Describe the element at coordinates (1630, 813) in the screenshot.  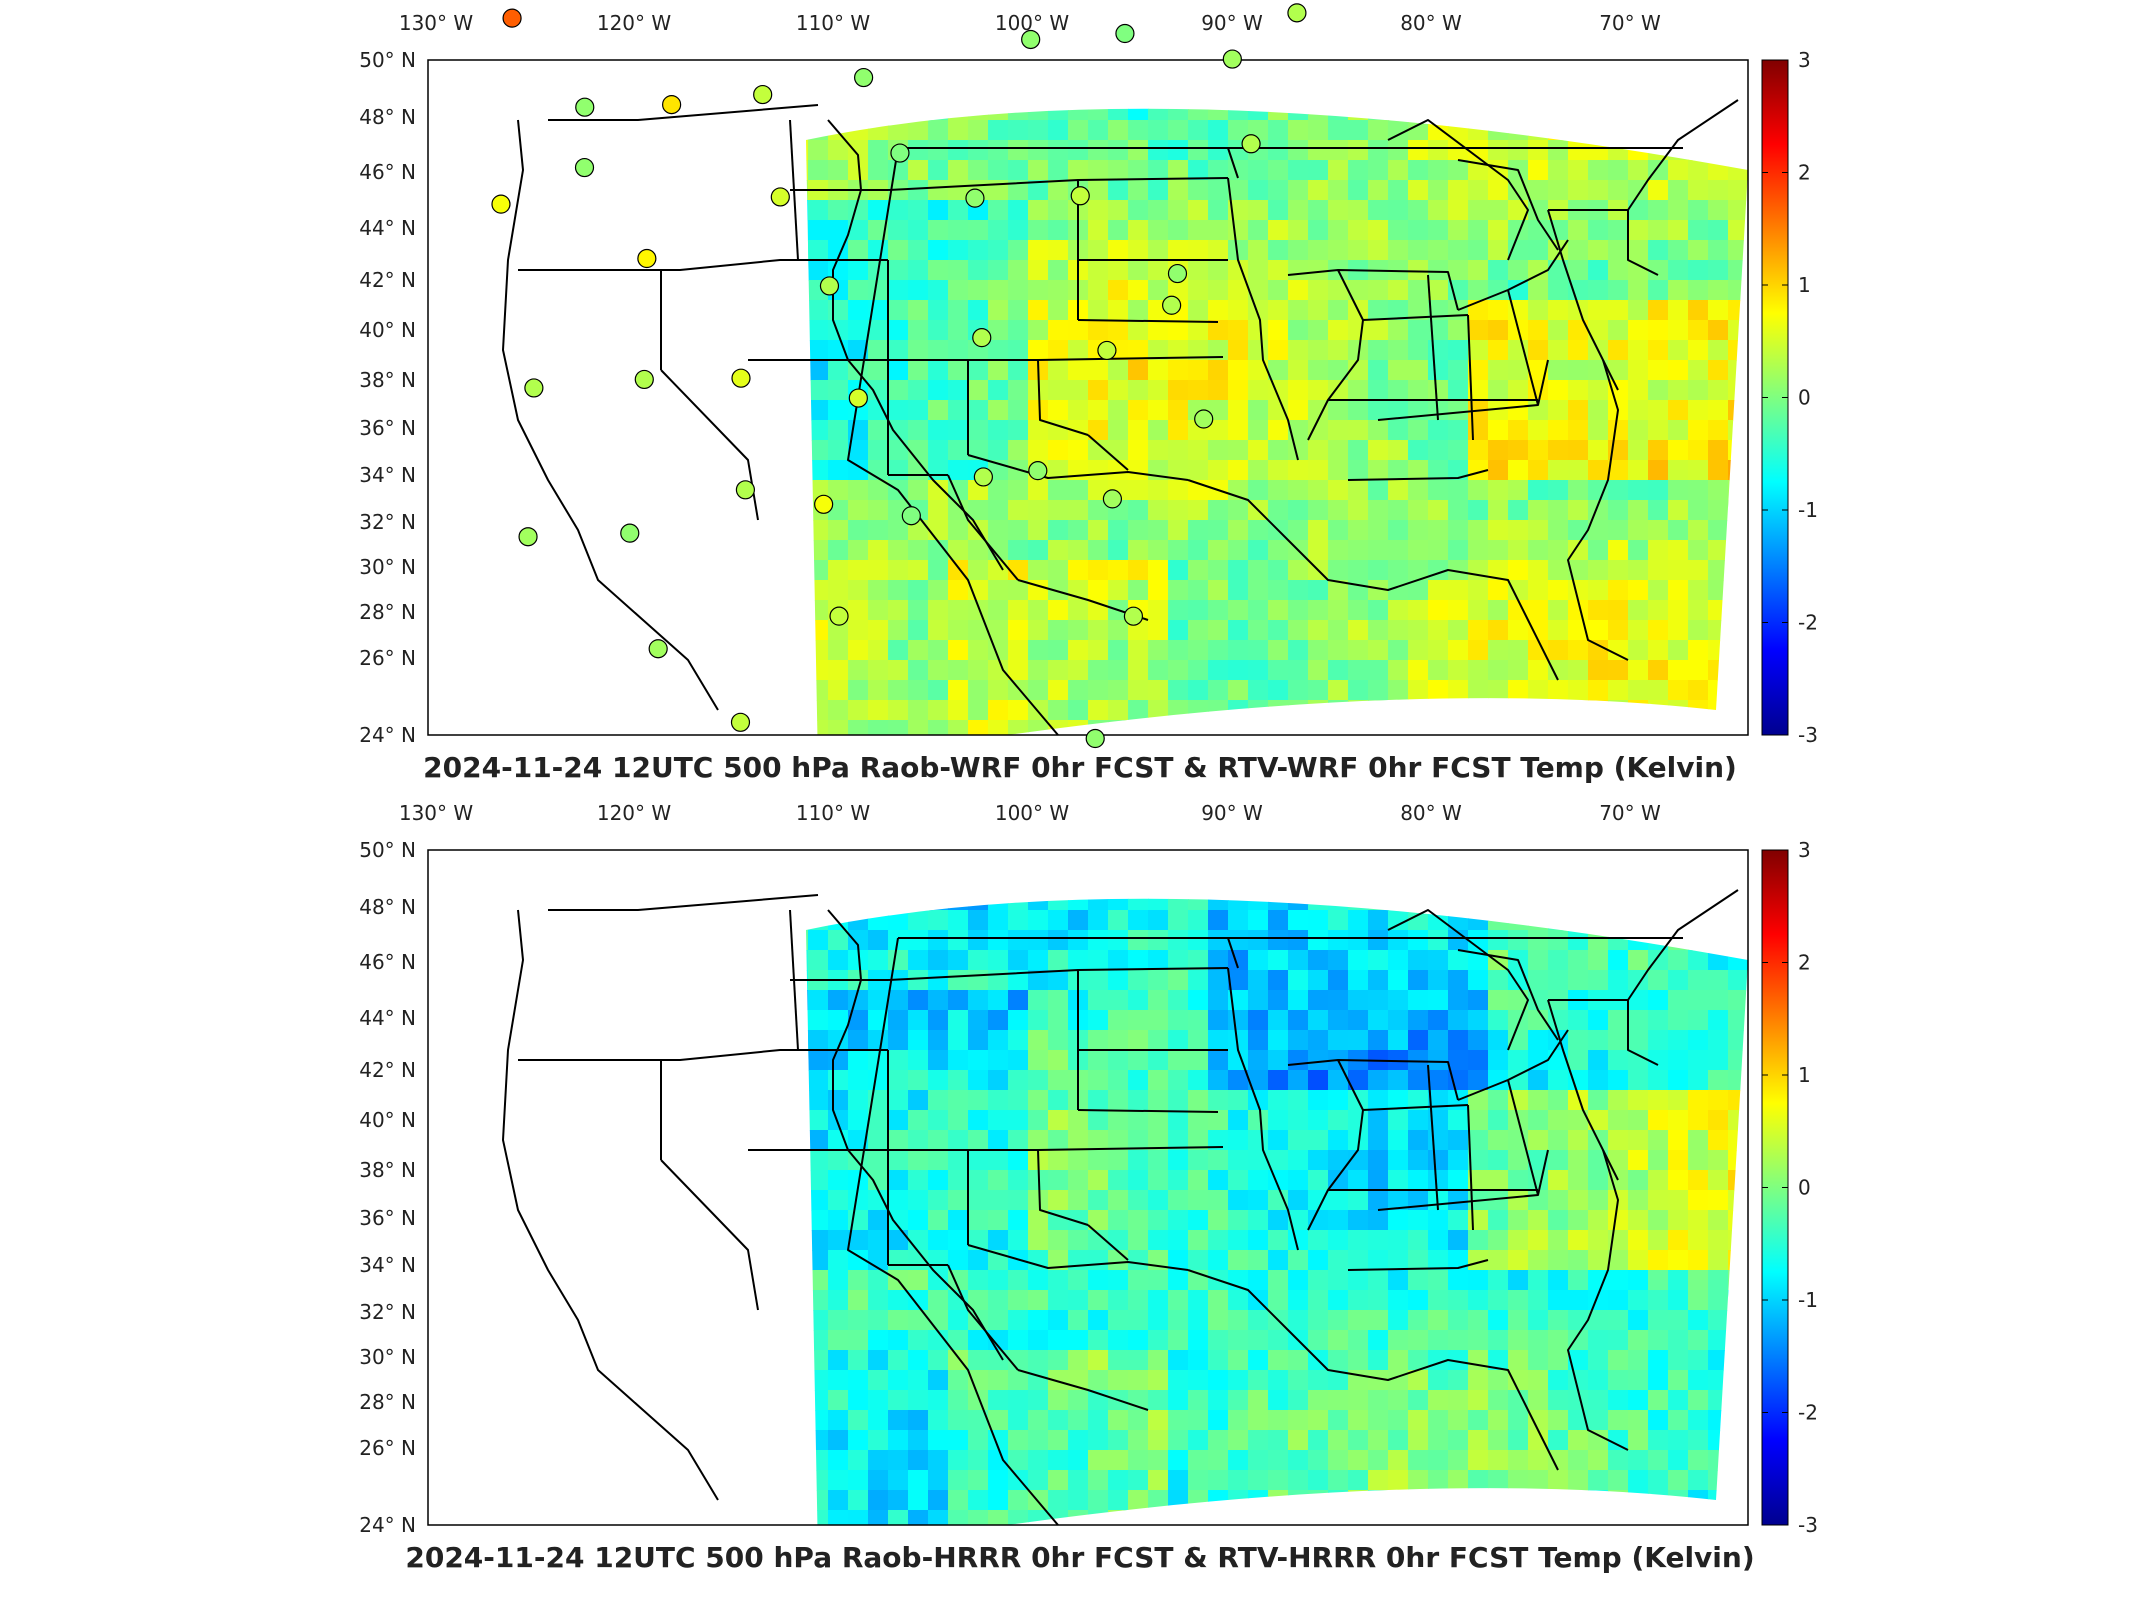
I see `longitude-tick-label: 70° W` at that location.